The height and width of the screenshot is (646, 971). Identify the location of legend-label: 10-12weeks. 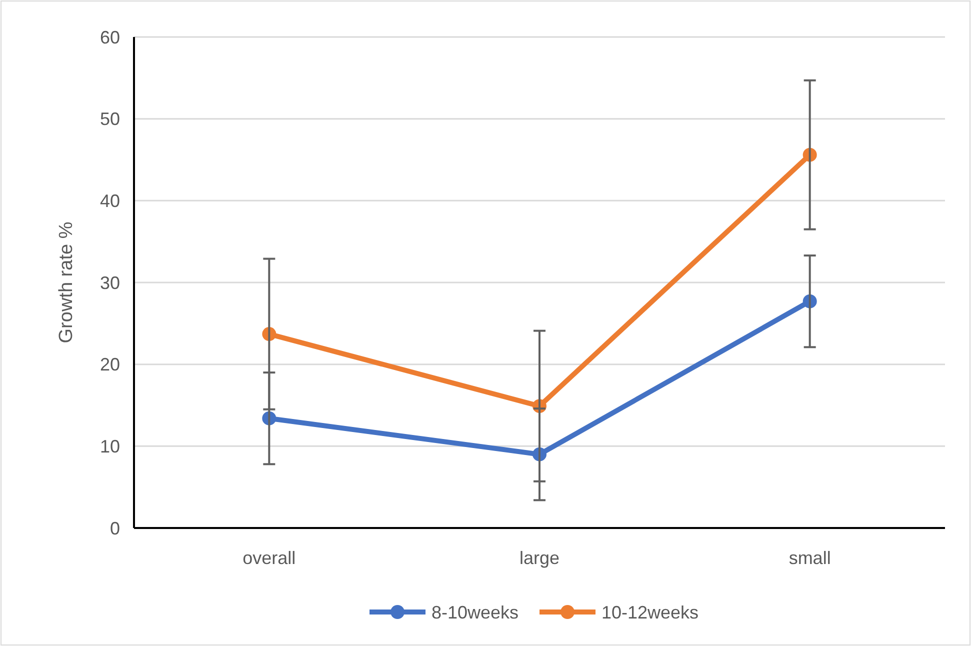
(650, 612).